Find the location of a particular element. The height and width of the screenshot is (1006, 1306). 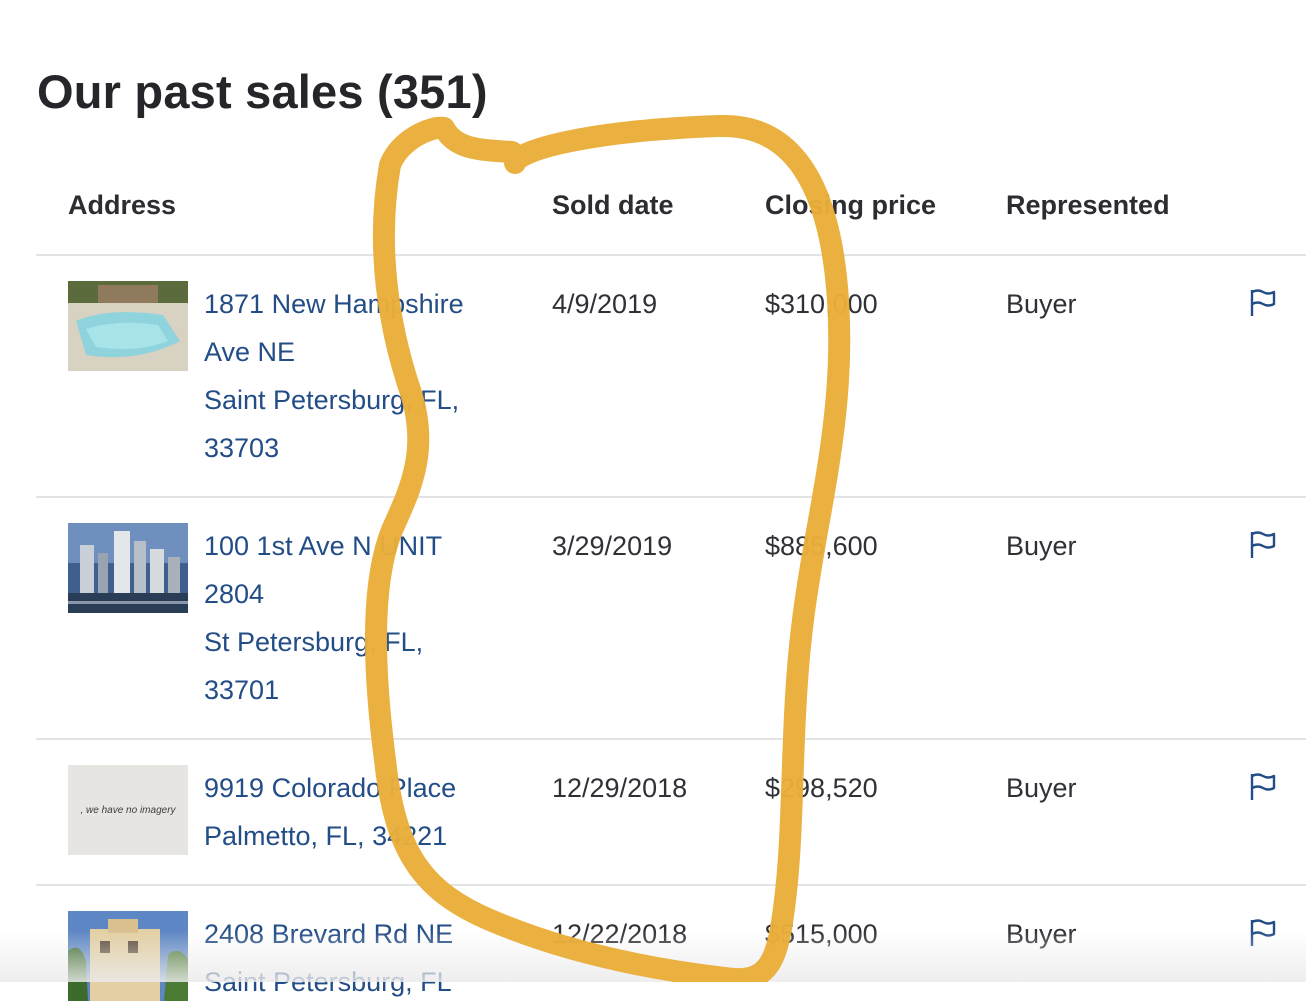

skyline-photo-icon is located at coordinates (128, 568).